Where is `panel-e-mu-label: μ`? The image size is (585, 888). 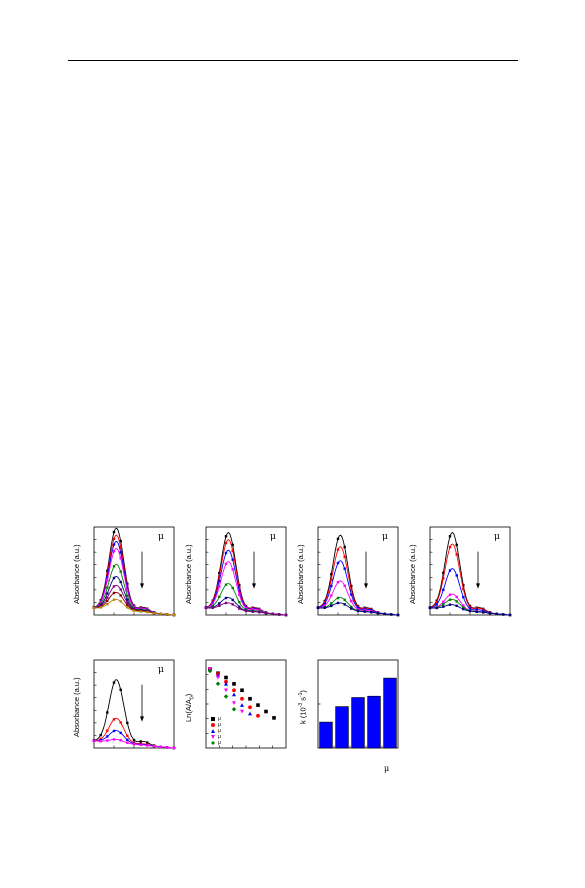
panel-e-mu-label: μ is located at coordinates (161, 670).